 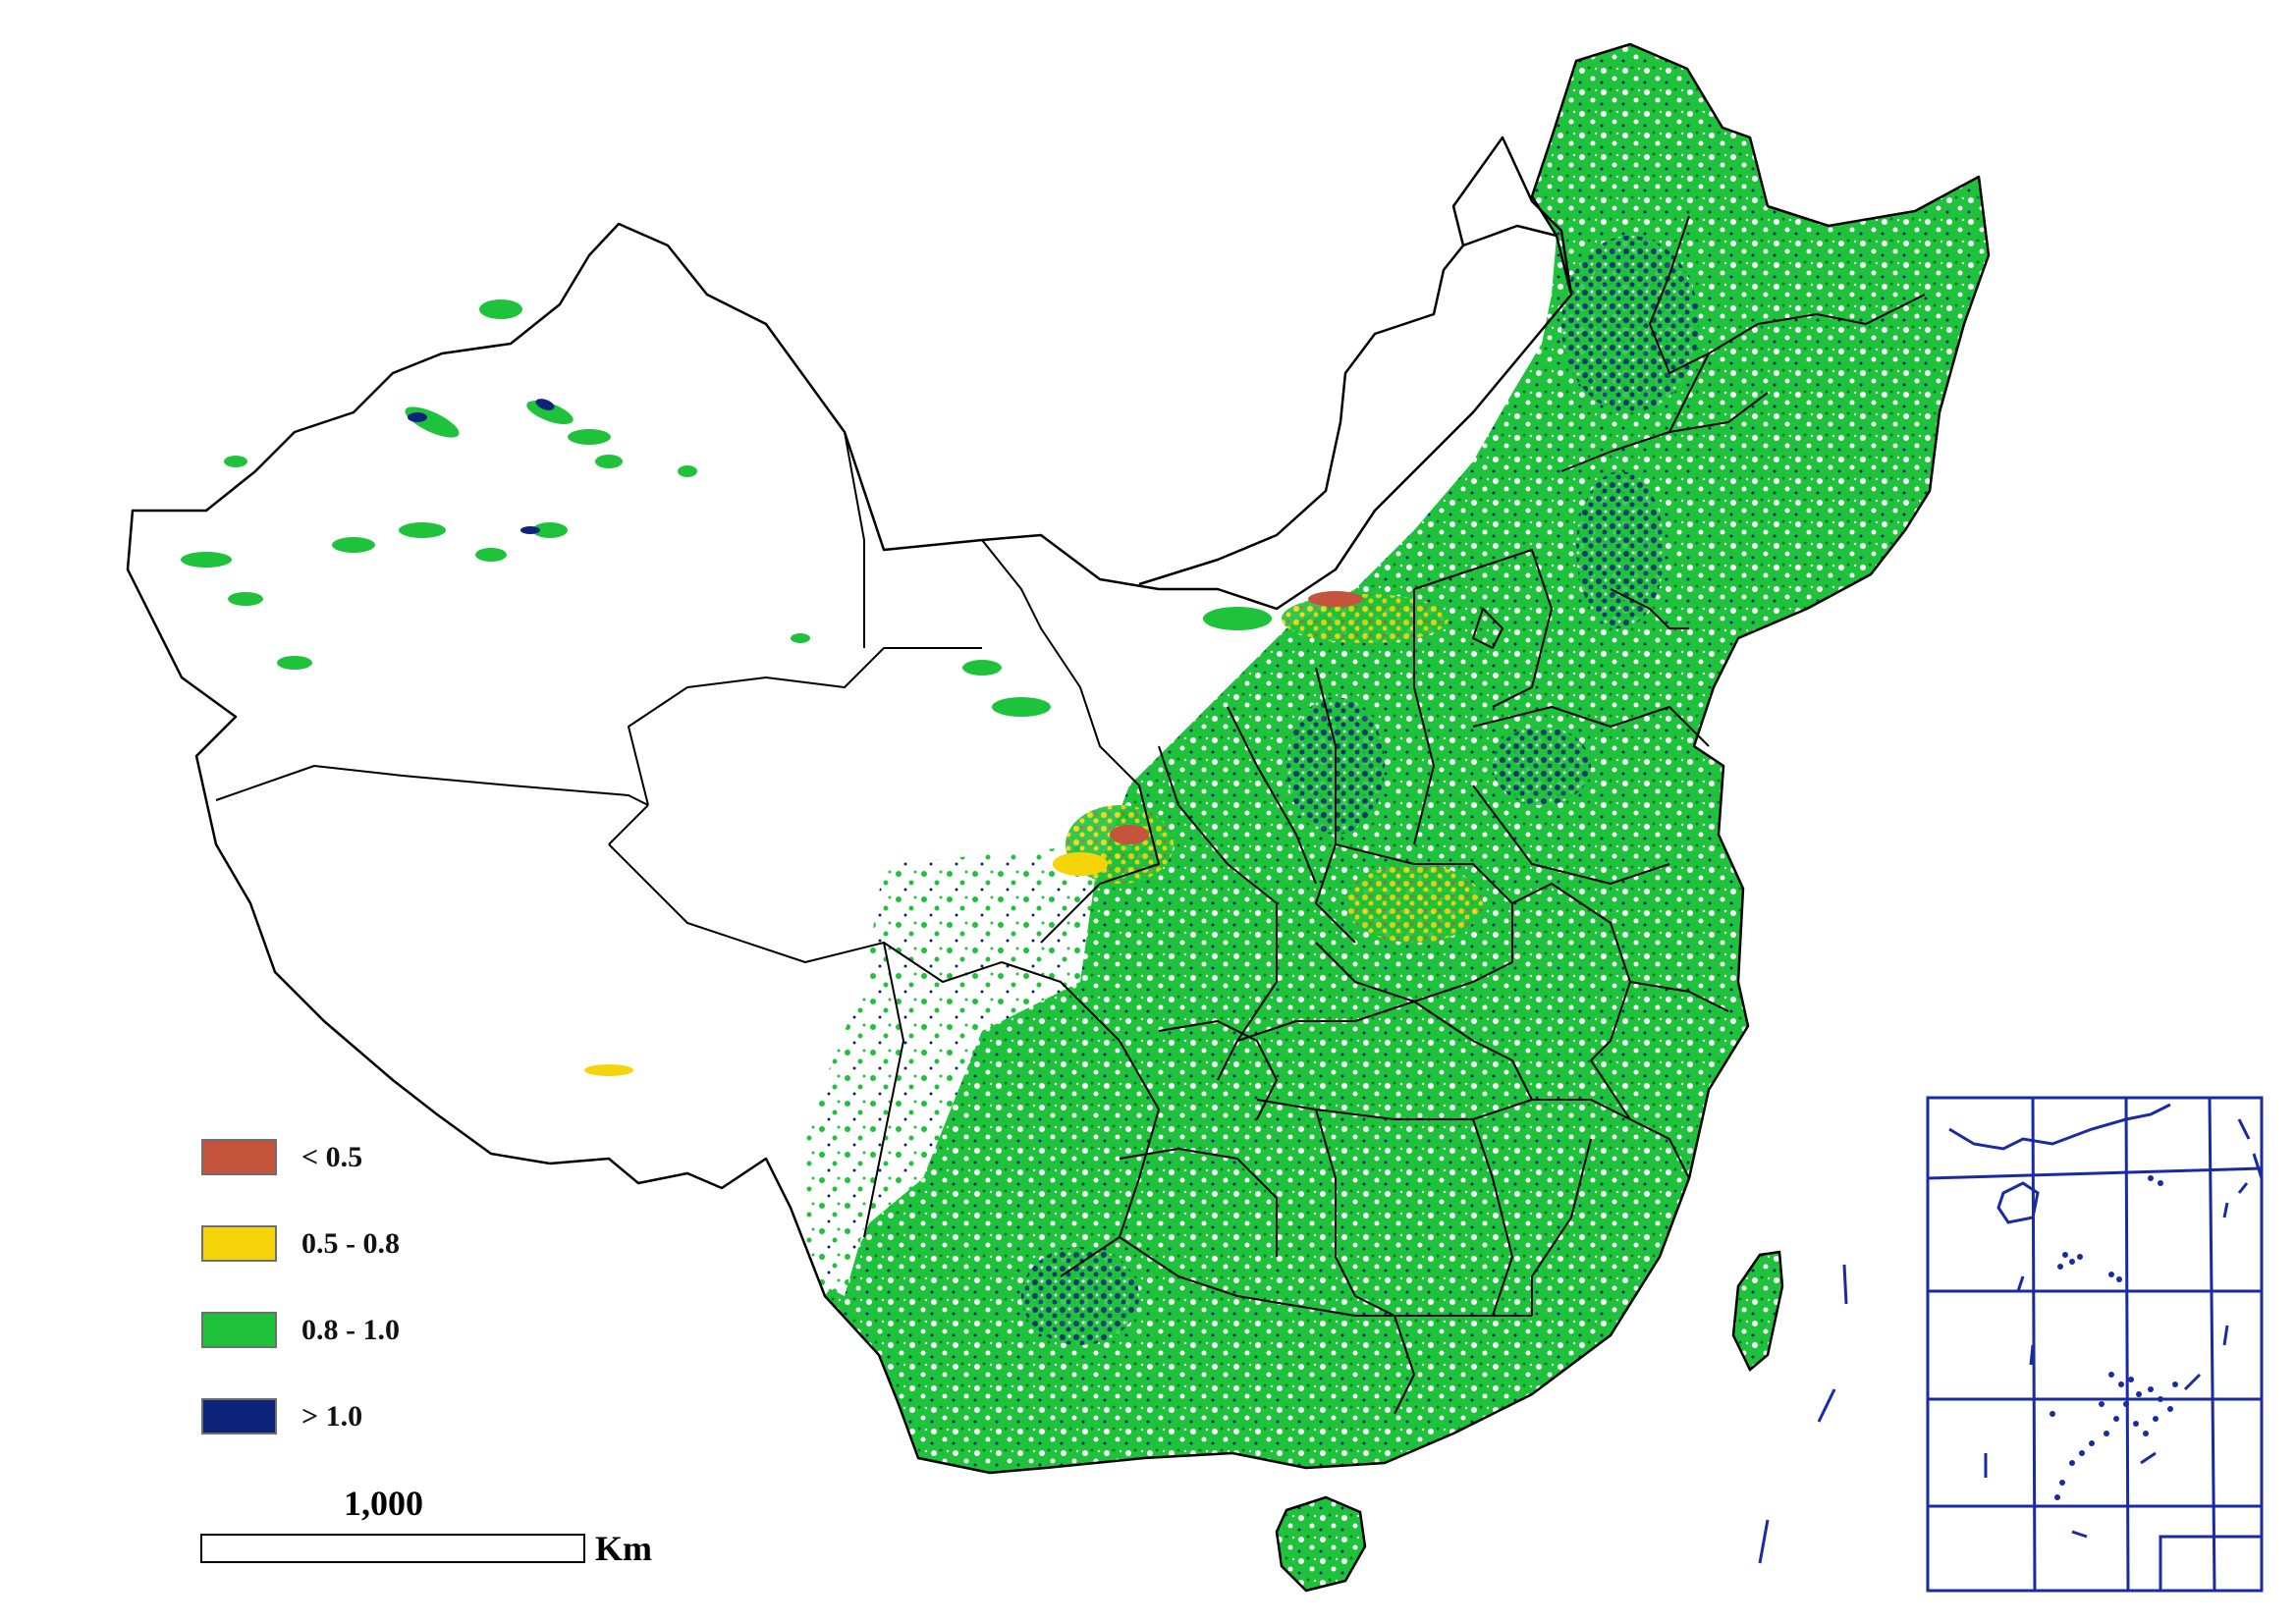 I want to click on south-china-sea-inset, so click(x=2095, y=1344).